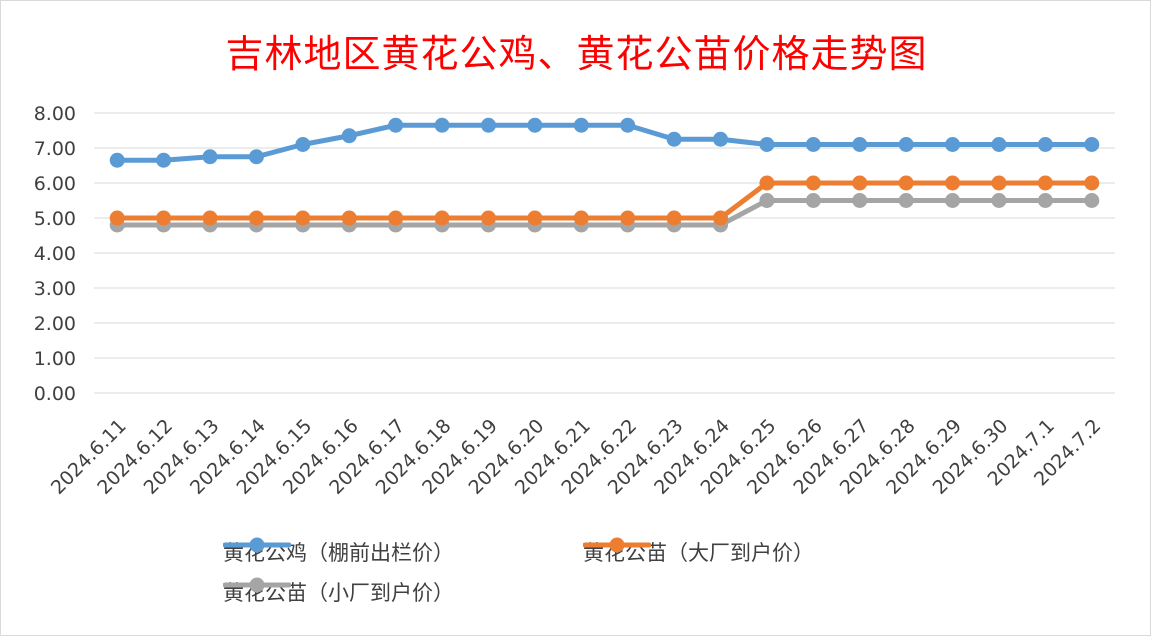 The width and height of the screenshot is (1151, 637). I want to click on legend-swatch-gray, so click(257, 585).